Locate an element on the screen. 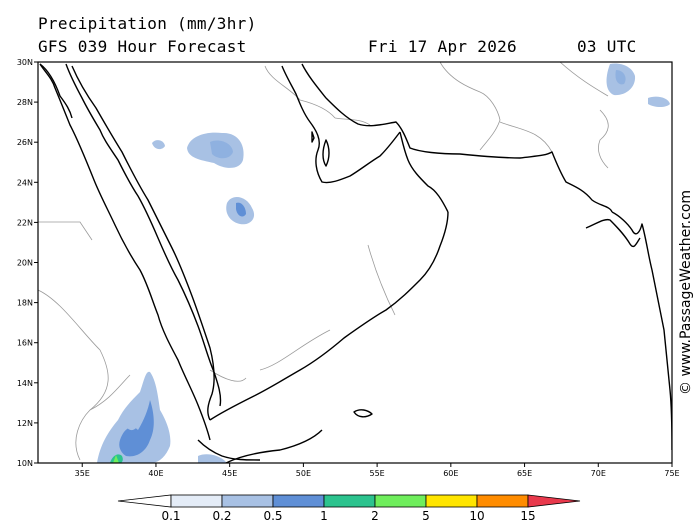 The width and height of the screenshot is (700, 525). gulf-aden-south is located at coordinates (274, 446).